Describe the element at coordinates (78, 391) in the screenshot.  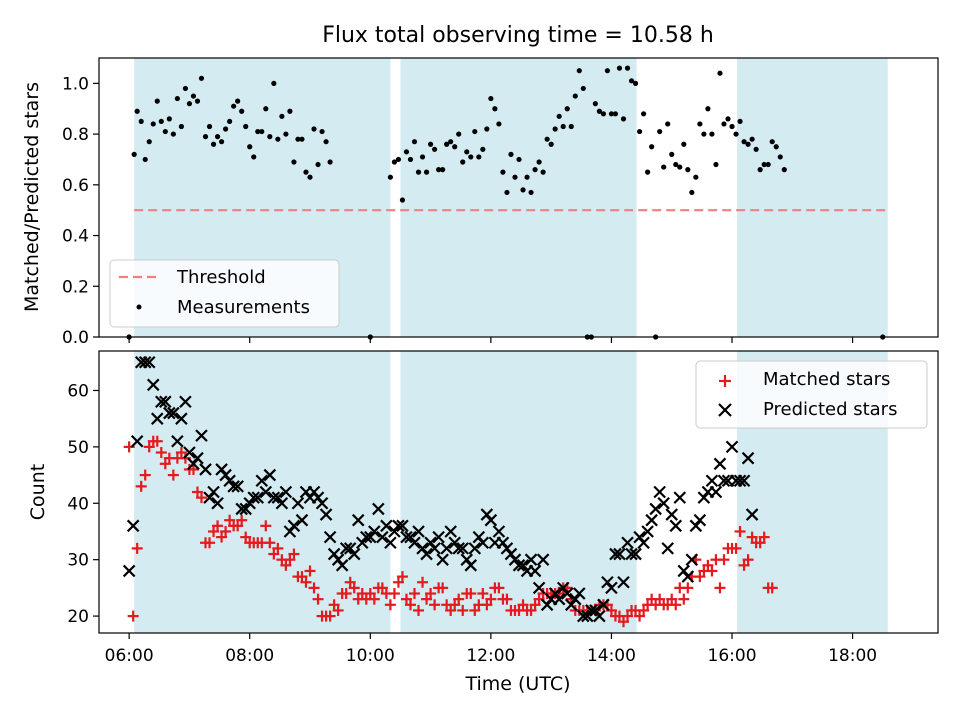
I see `y-tick-label: 60` at that location.